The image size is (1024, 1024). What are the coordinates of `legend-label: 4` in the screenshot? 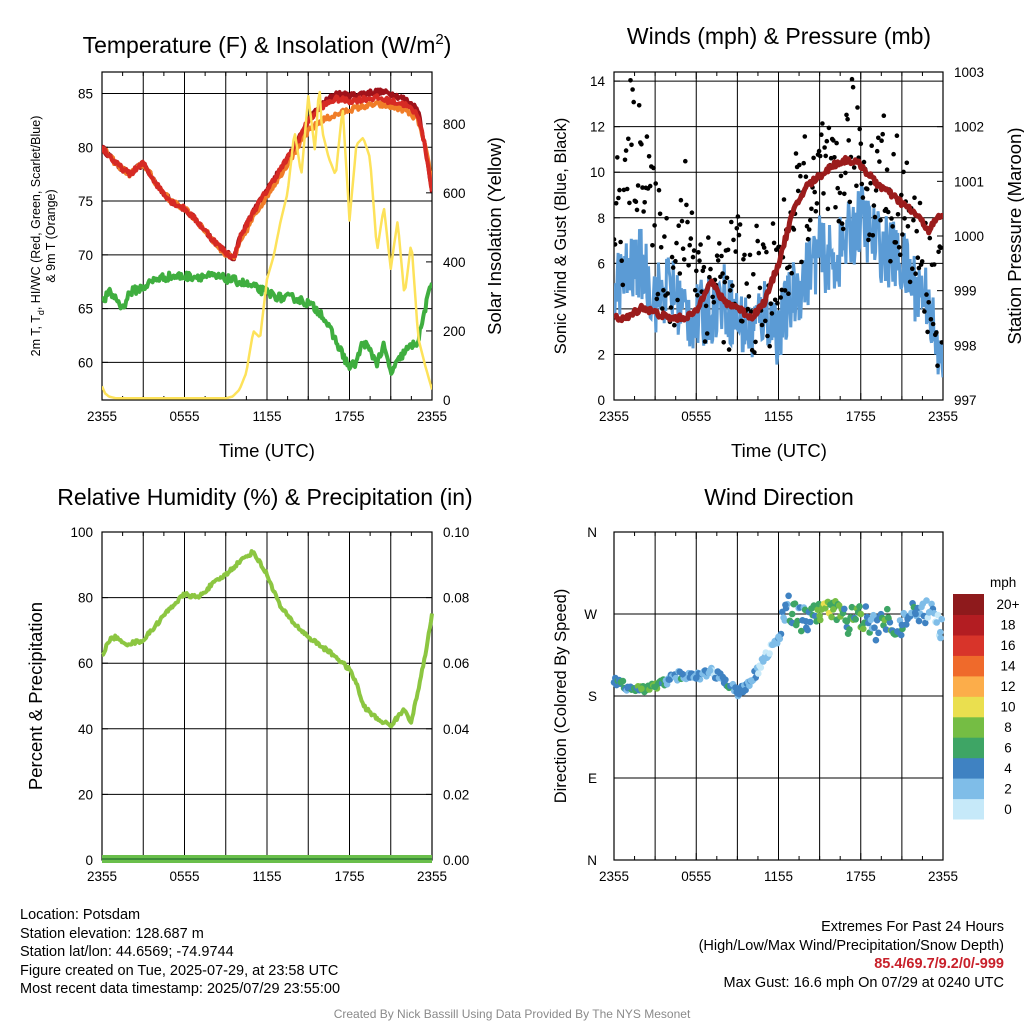 It's located at (1008, 768).